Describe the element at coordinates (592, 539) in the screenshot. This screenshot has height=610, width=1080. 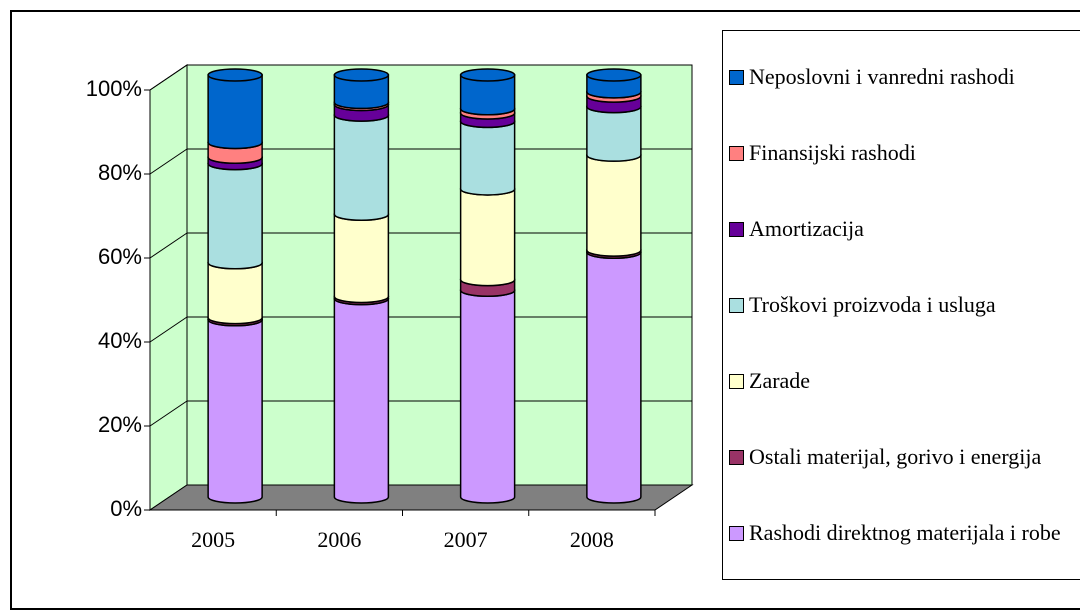
I see `x-tick-label: 2008` at that location.